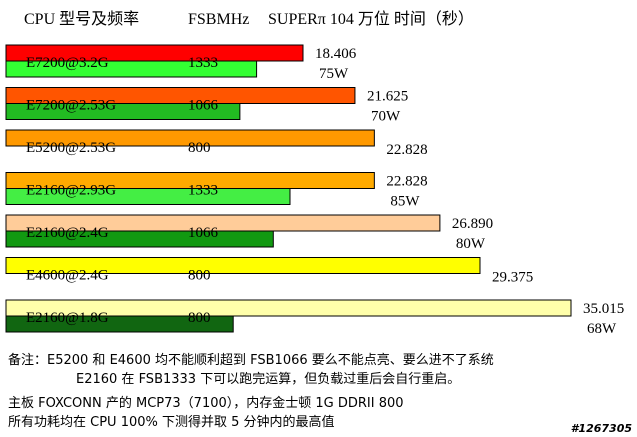  What do you see at coordinates (336, 54) in the screenshot?
I see `time-value-0: 18.406` at bounding box center [336, 54].